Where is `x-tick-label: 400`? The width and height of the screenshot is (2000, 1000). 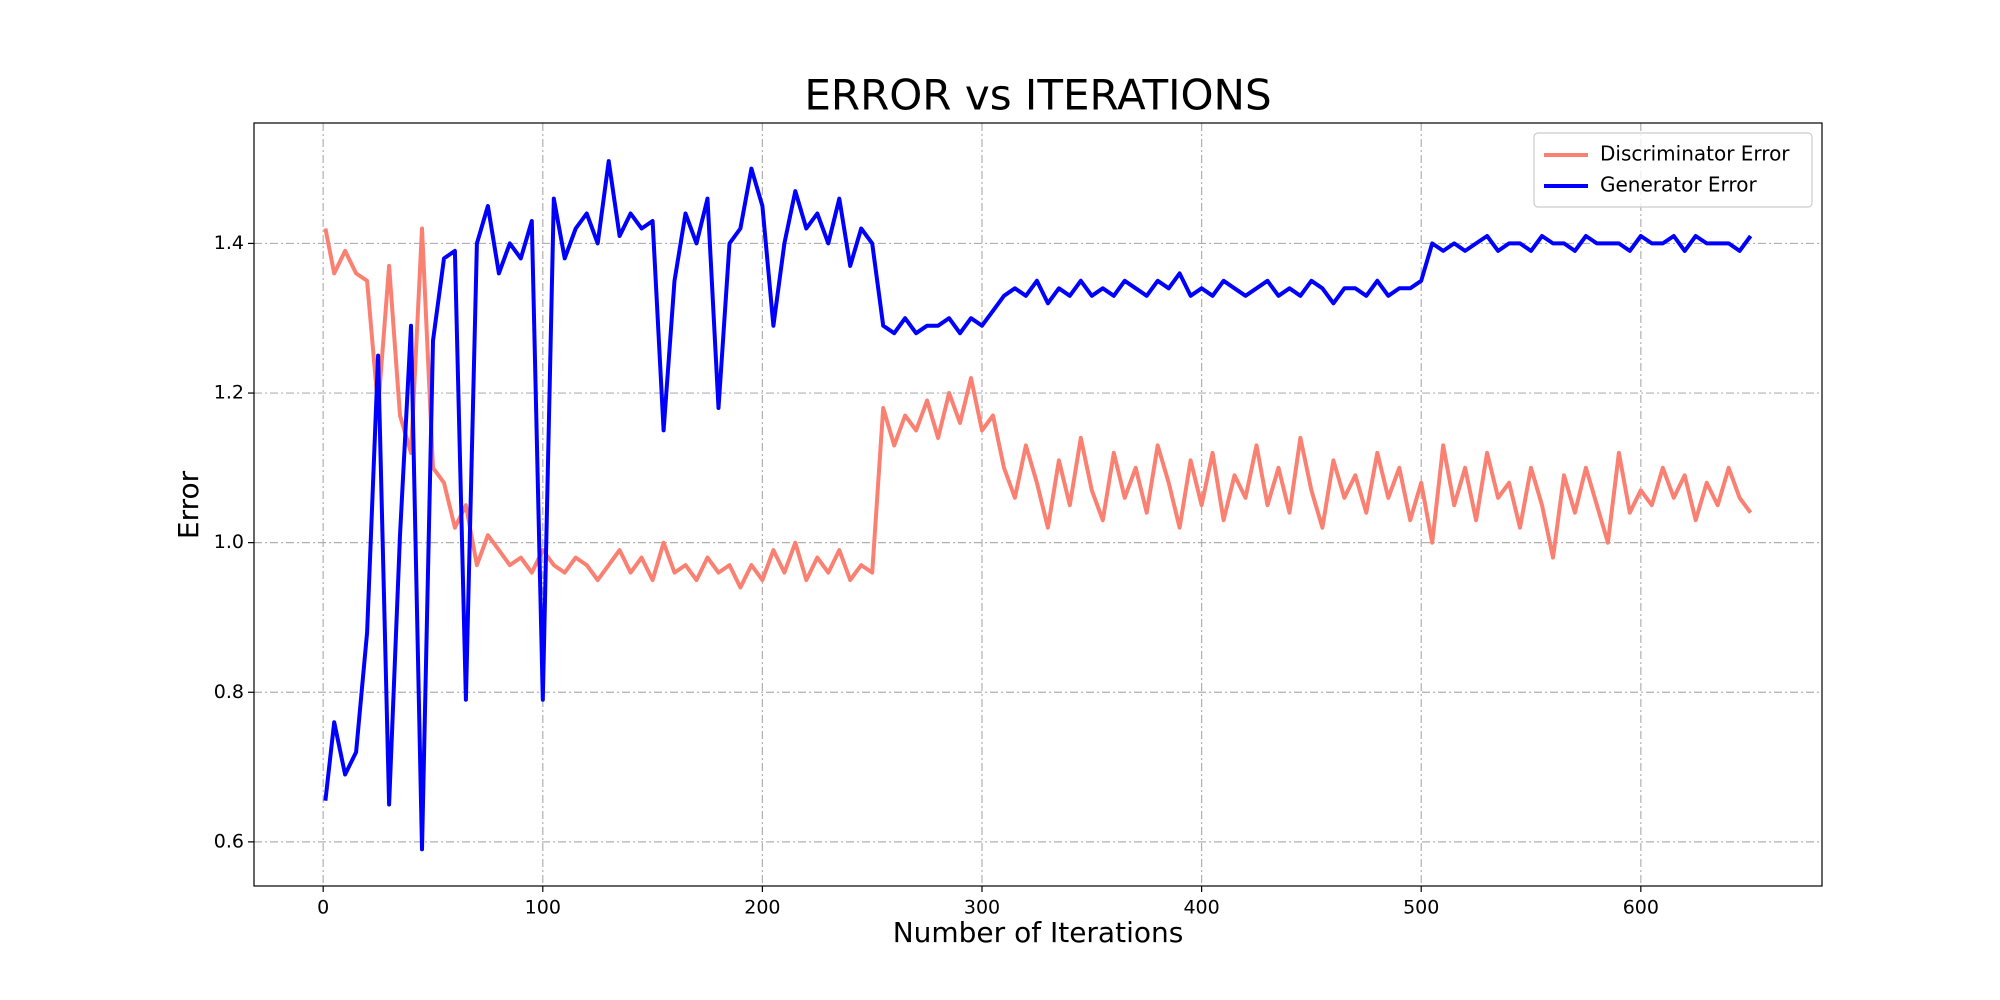
x-tick-label: 400 is located at coordinates (1201, 908).